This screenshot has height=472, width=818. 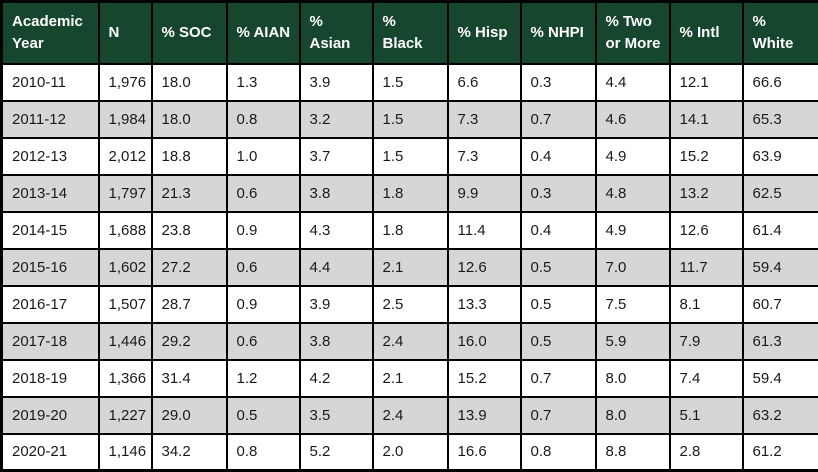 I want to click on cell-pct-asian: 4.2, so click(x=336, y=378).